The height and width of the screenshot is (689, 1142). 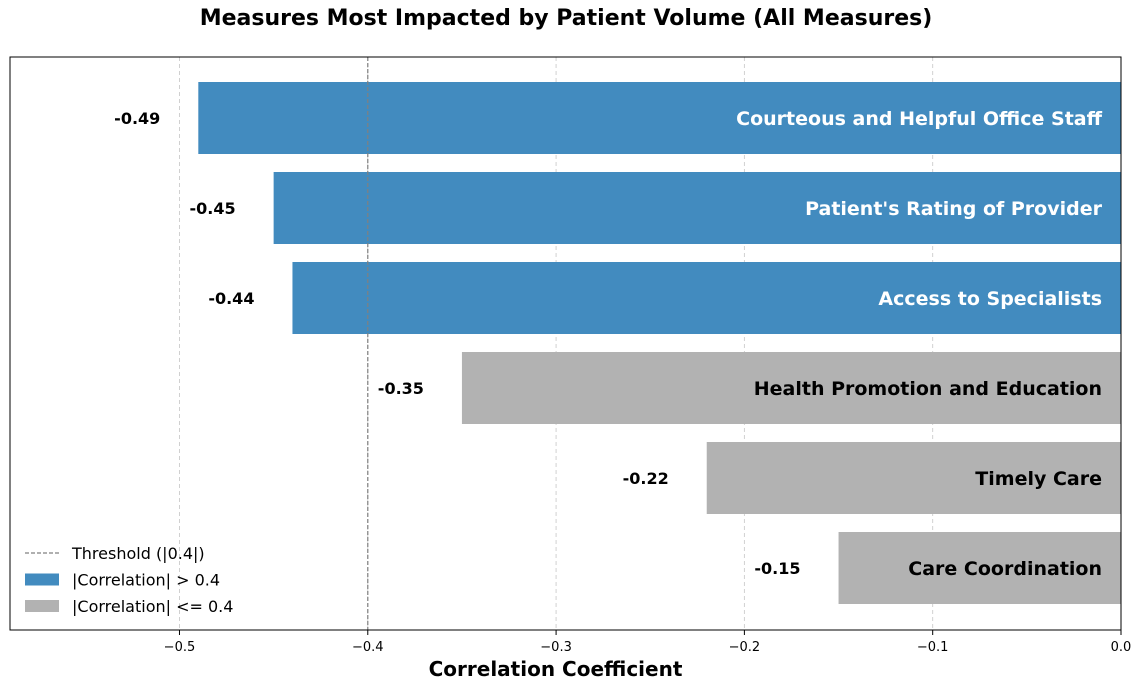 What do you see at coordinates (368, 647) in the screenshot?
I see `x-tick-label: −0.4` at bounding box center [368, 647].